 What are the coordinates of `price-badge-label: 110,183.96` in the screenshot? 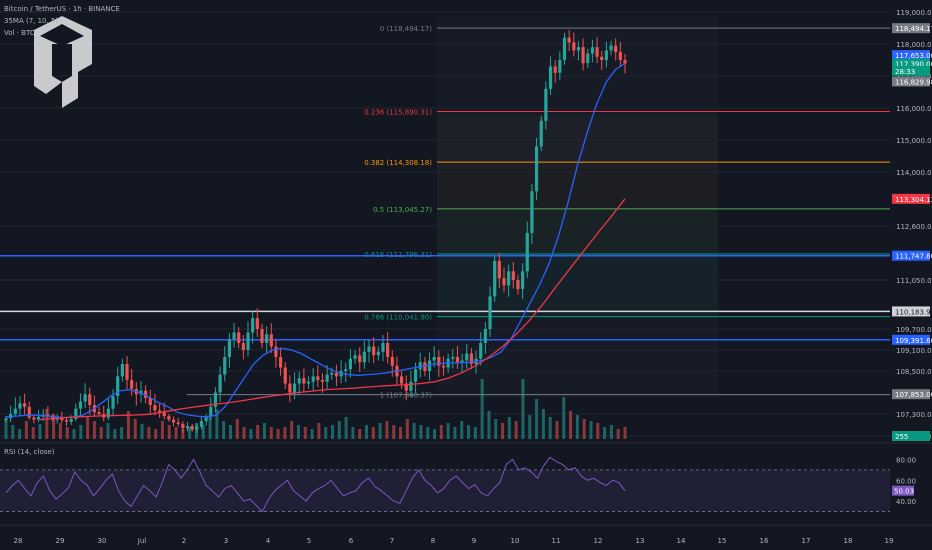 It's located at (913, 312).